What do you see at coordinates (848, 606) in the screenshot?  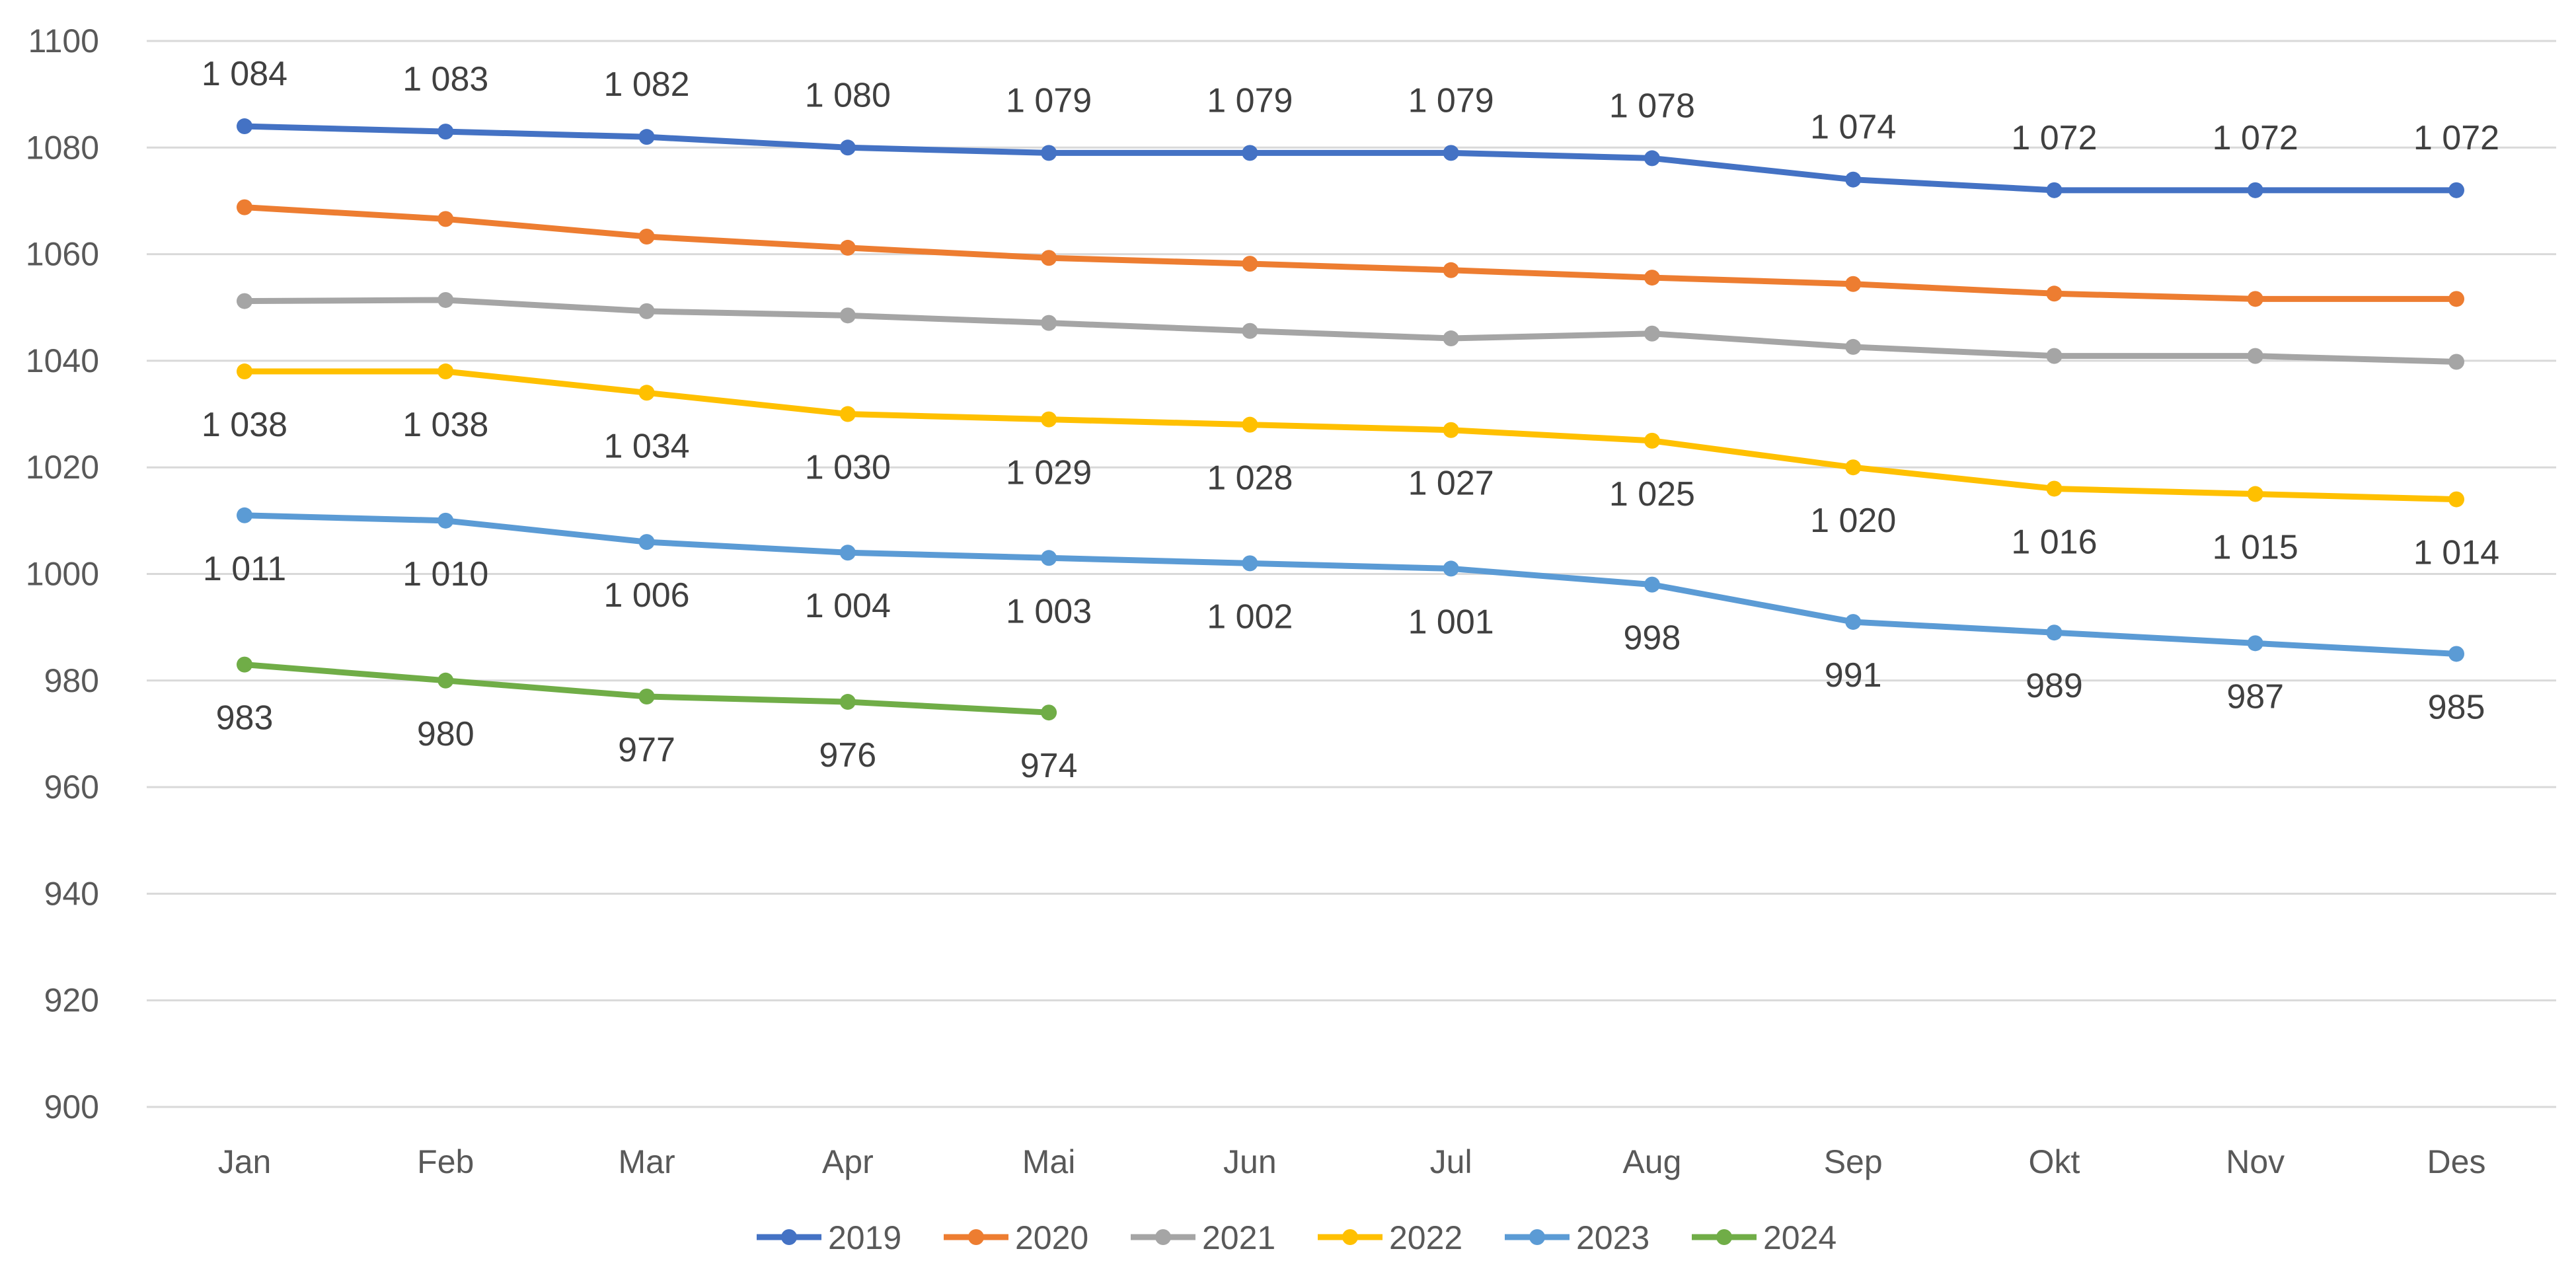 I see `data-label: 1 004` at bounding box center [848, 606].